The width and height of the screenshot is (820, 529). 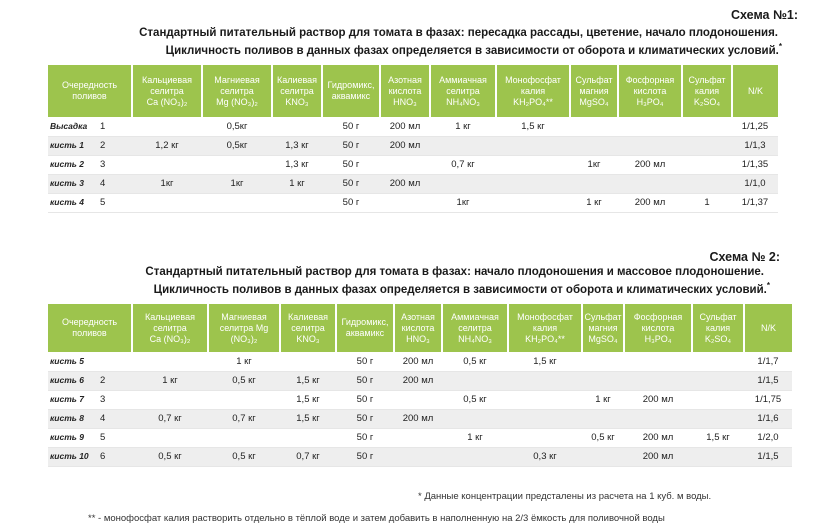 I want to click on column-header: Магниевая селитра Mg (NO₃)₂, so click(x=244, y=328).